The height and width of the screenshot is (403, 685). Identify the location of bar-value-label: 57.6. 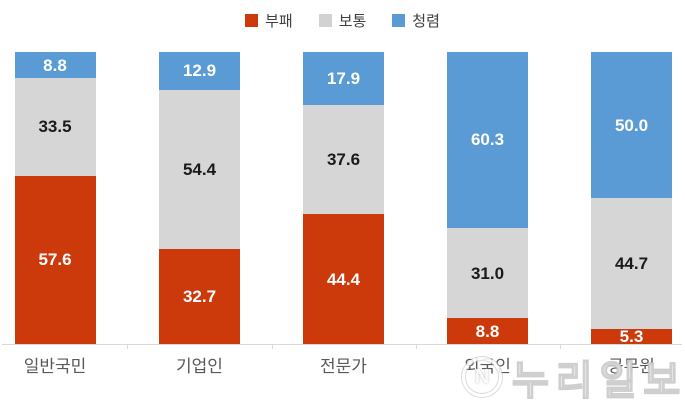
(55, 260).